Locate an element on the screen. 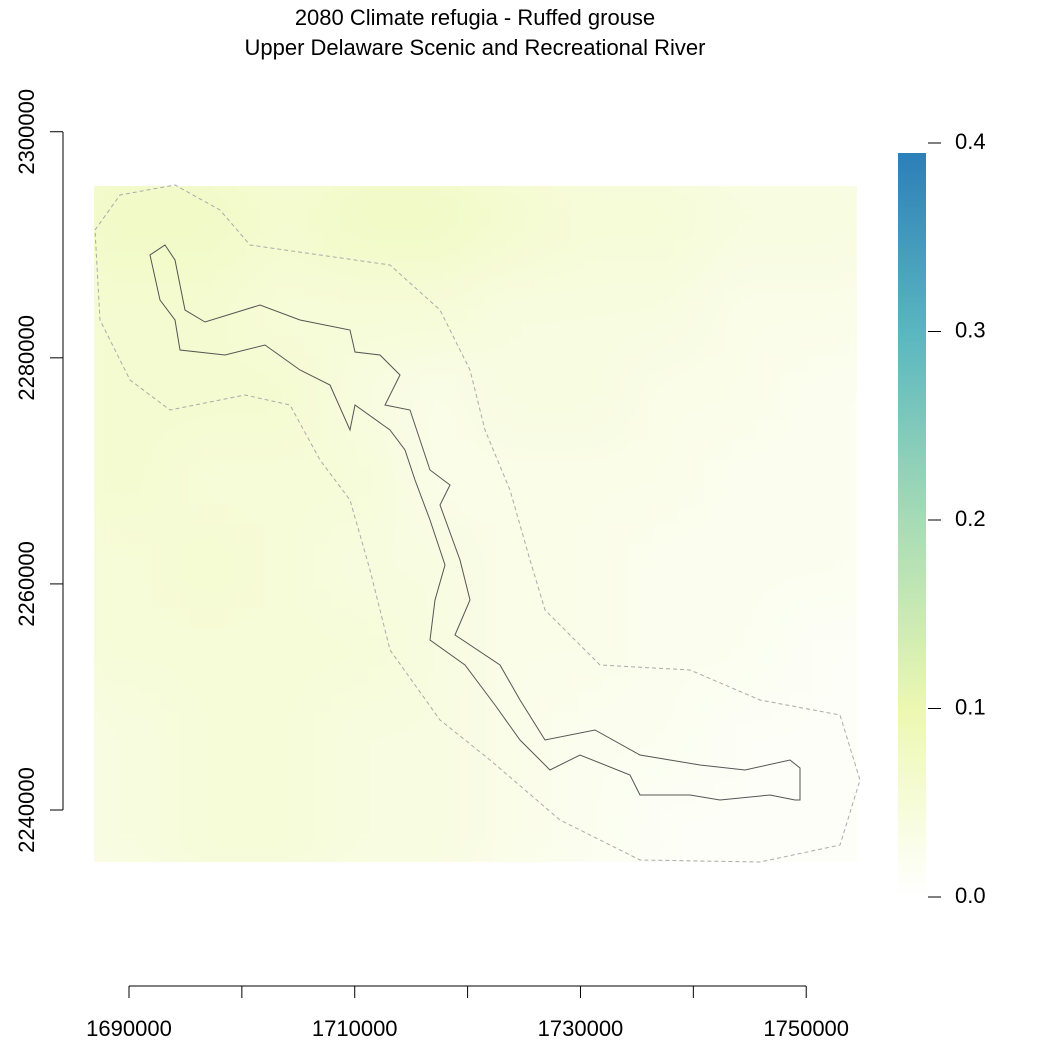 This screenshot has height=1055, width=1050. colorbar-tick-label: 0.2 is located at coordinates (970, 518).